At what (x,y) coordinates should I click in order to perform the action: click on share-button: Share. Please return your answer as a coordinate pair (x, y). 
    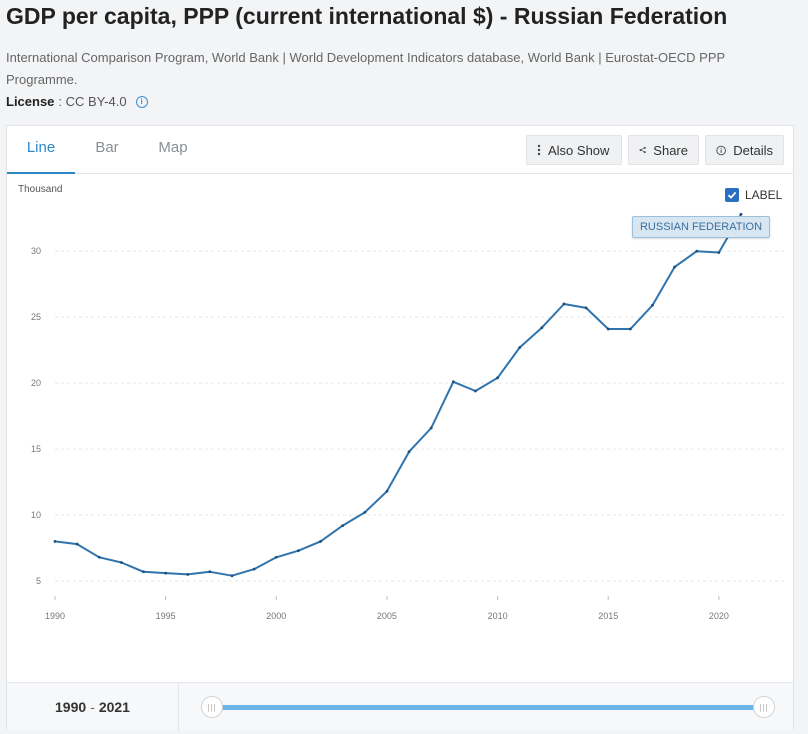
    Looking at the image, I should click on (663, 150).